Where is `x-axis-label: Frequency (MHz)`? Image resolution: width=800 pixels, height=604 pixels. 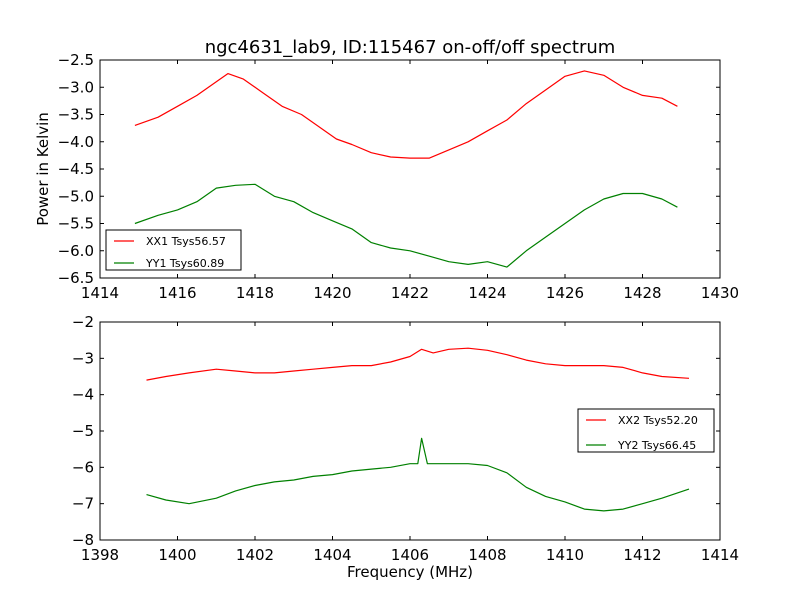 x-axis-label: Frequency (MHz) is located at coordinates (410, 572).